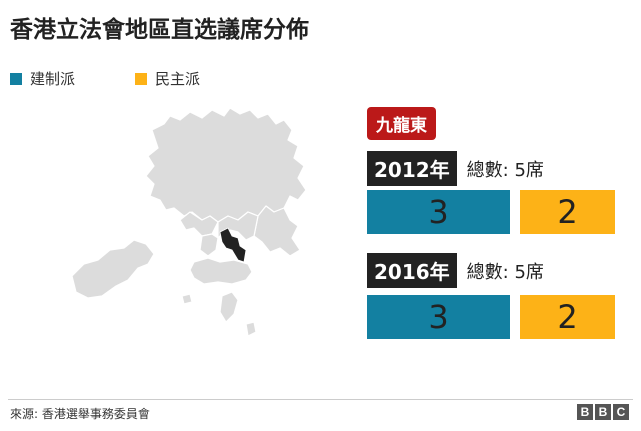  I want to click on bbc-logo-letter: C, so click(621, 412).